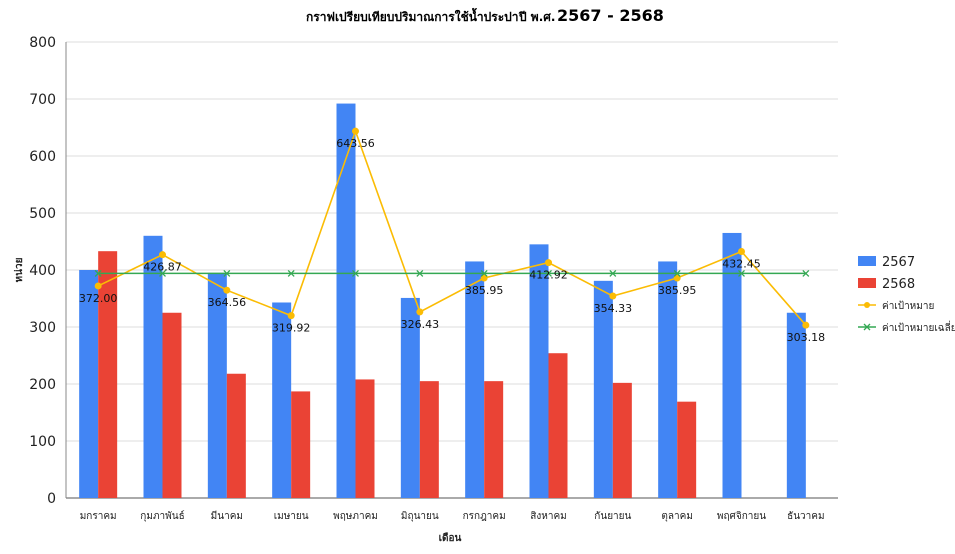 This screenshot has height=554, width=955. Describe the element at coordinates (918, 327) in the screenshot. I see `legend-label: ค่าเป้าหมายเฉลี่ย` at that location.